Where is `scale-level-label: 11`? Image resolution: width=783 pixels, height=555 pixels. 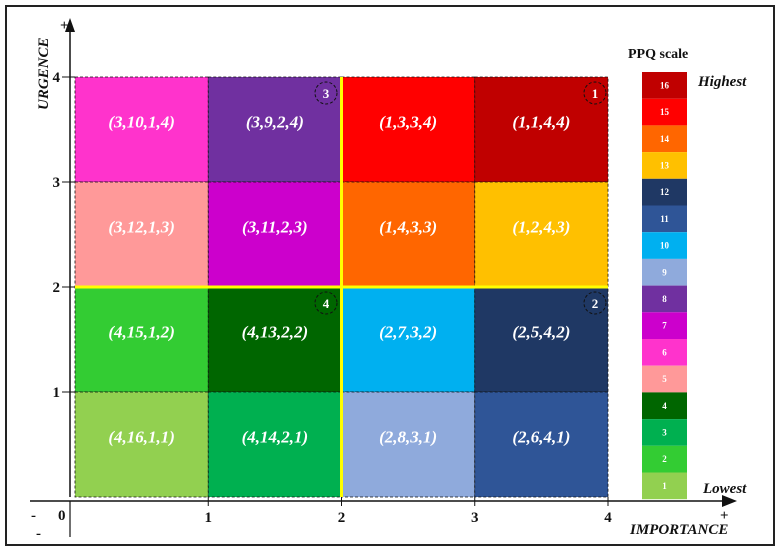 scale-level-label: 11 is located at coordinates (664, 219).